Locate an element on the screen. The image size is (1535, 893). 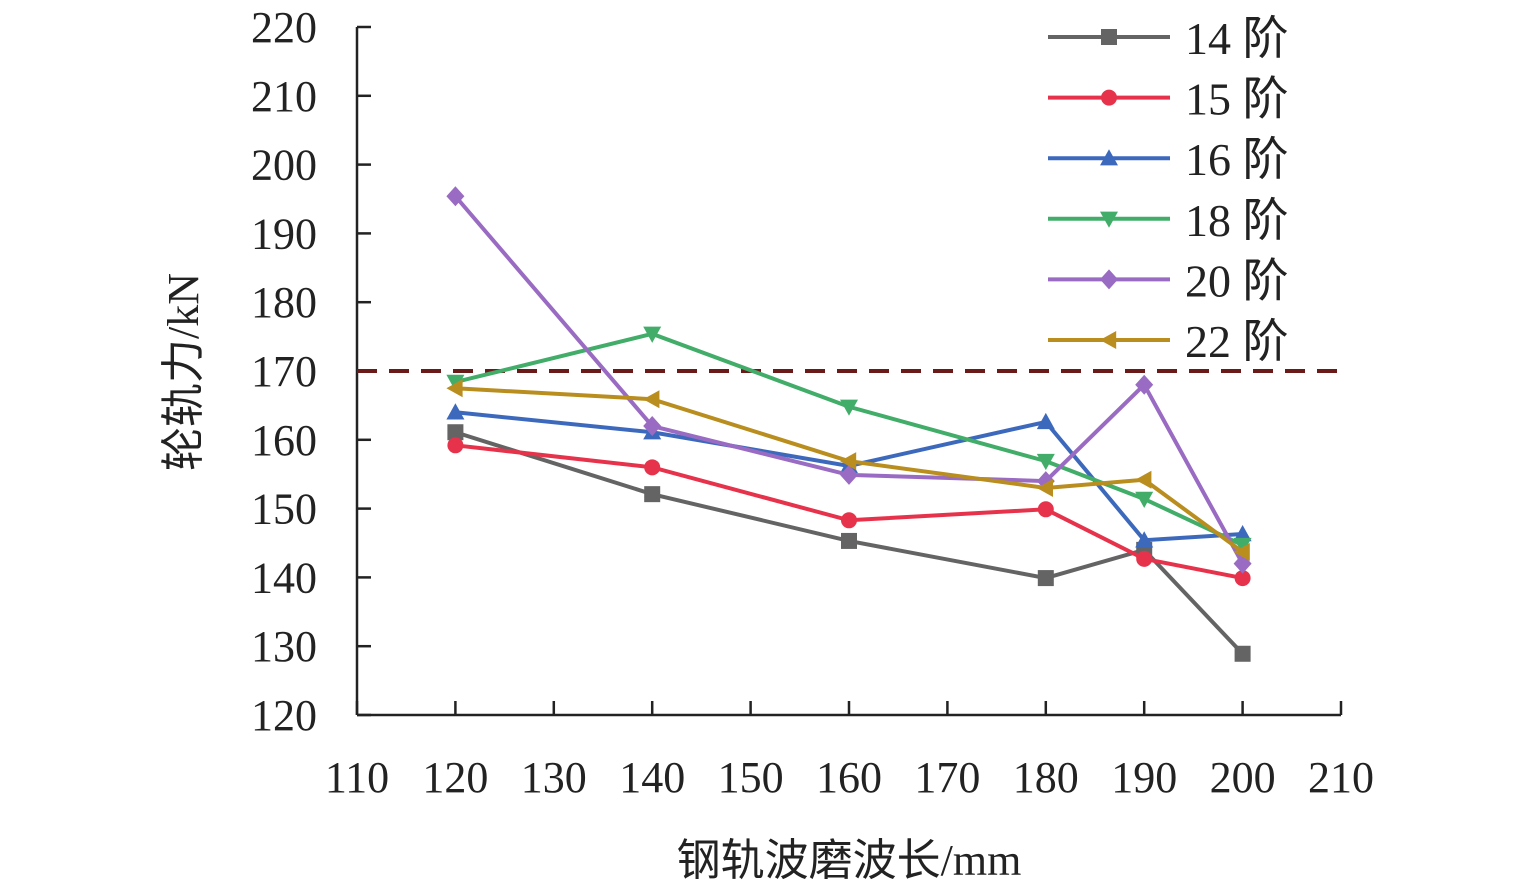
y-tick-label: 140 is located at coordinates (284, 577).